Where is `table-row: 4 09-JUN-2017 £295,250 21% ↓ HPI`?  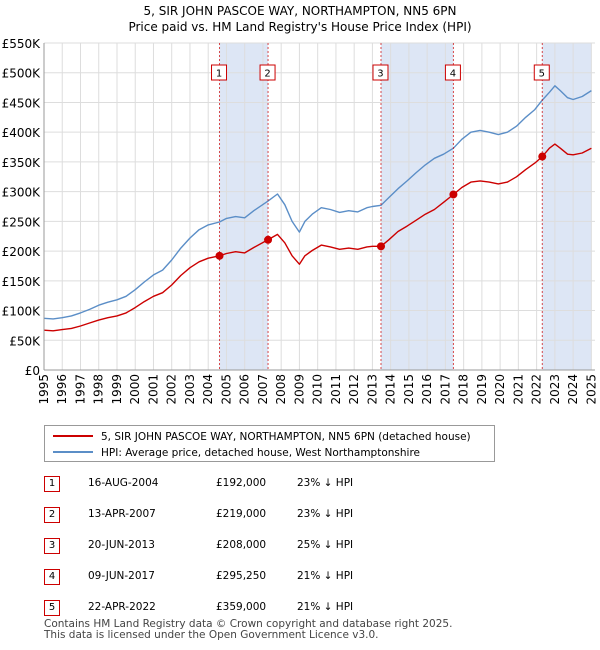
table-row: 4 09-JUN-2017 £295,250 21% ↓ HPI is located at coordinates (254, 578).